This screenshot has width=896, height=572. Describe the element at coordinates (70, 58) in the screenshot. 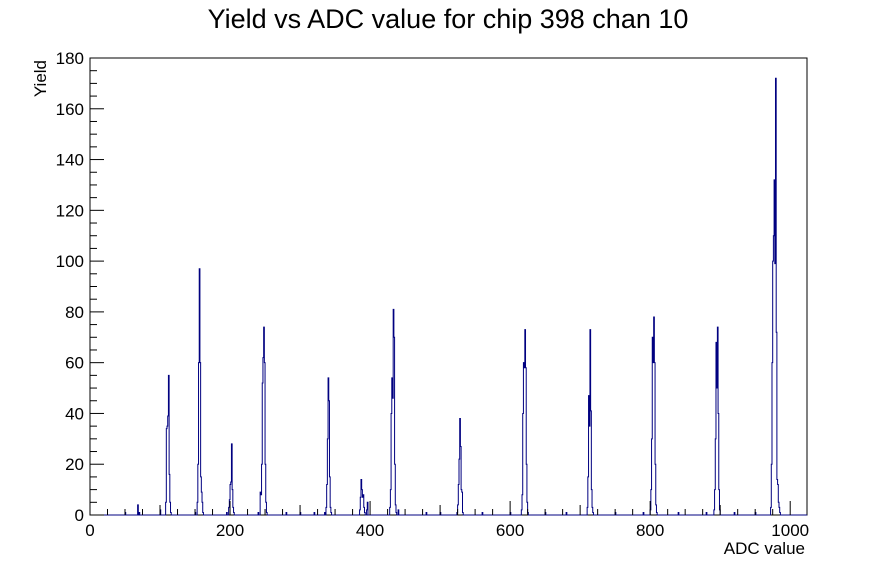

I see `y-tick-label: 180` at that location.